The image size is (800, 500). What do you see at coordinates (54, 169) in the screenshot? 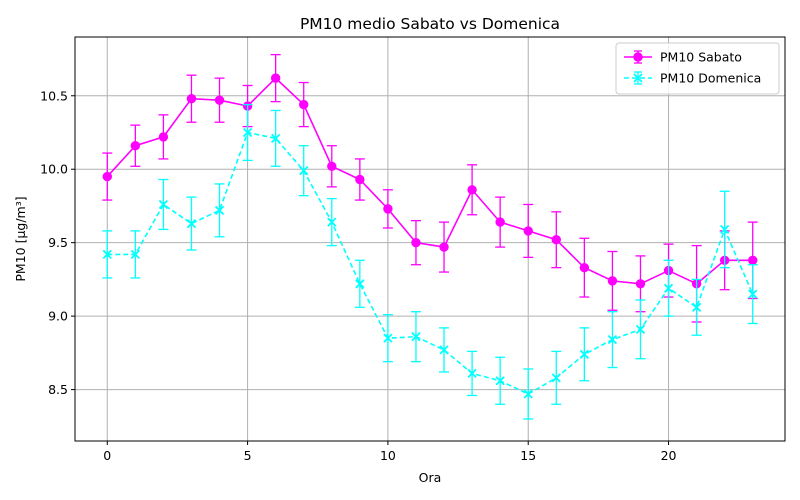
I see `y-tick-label: 10.0` at bounding box center [54, 169].